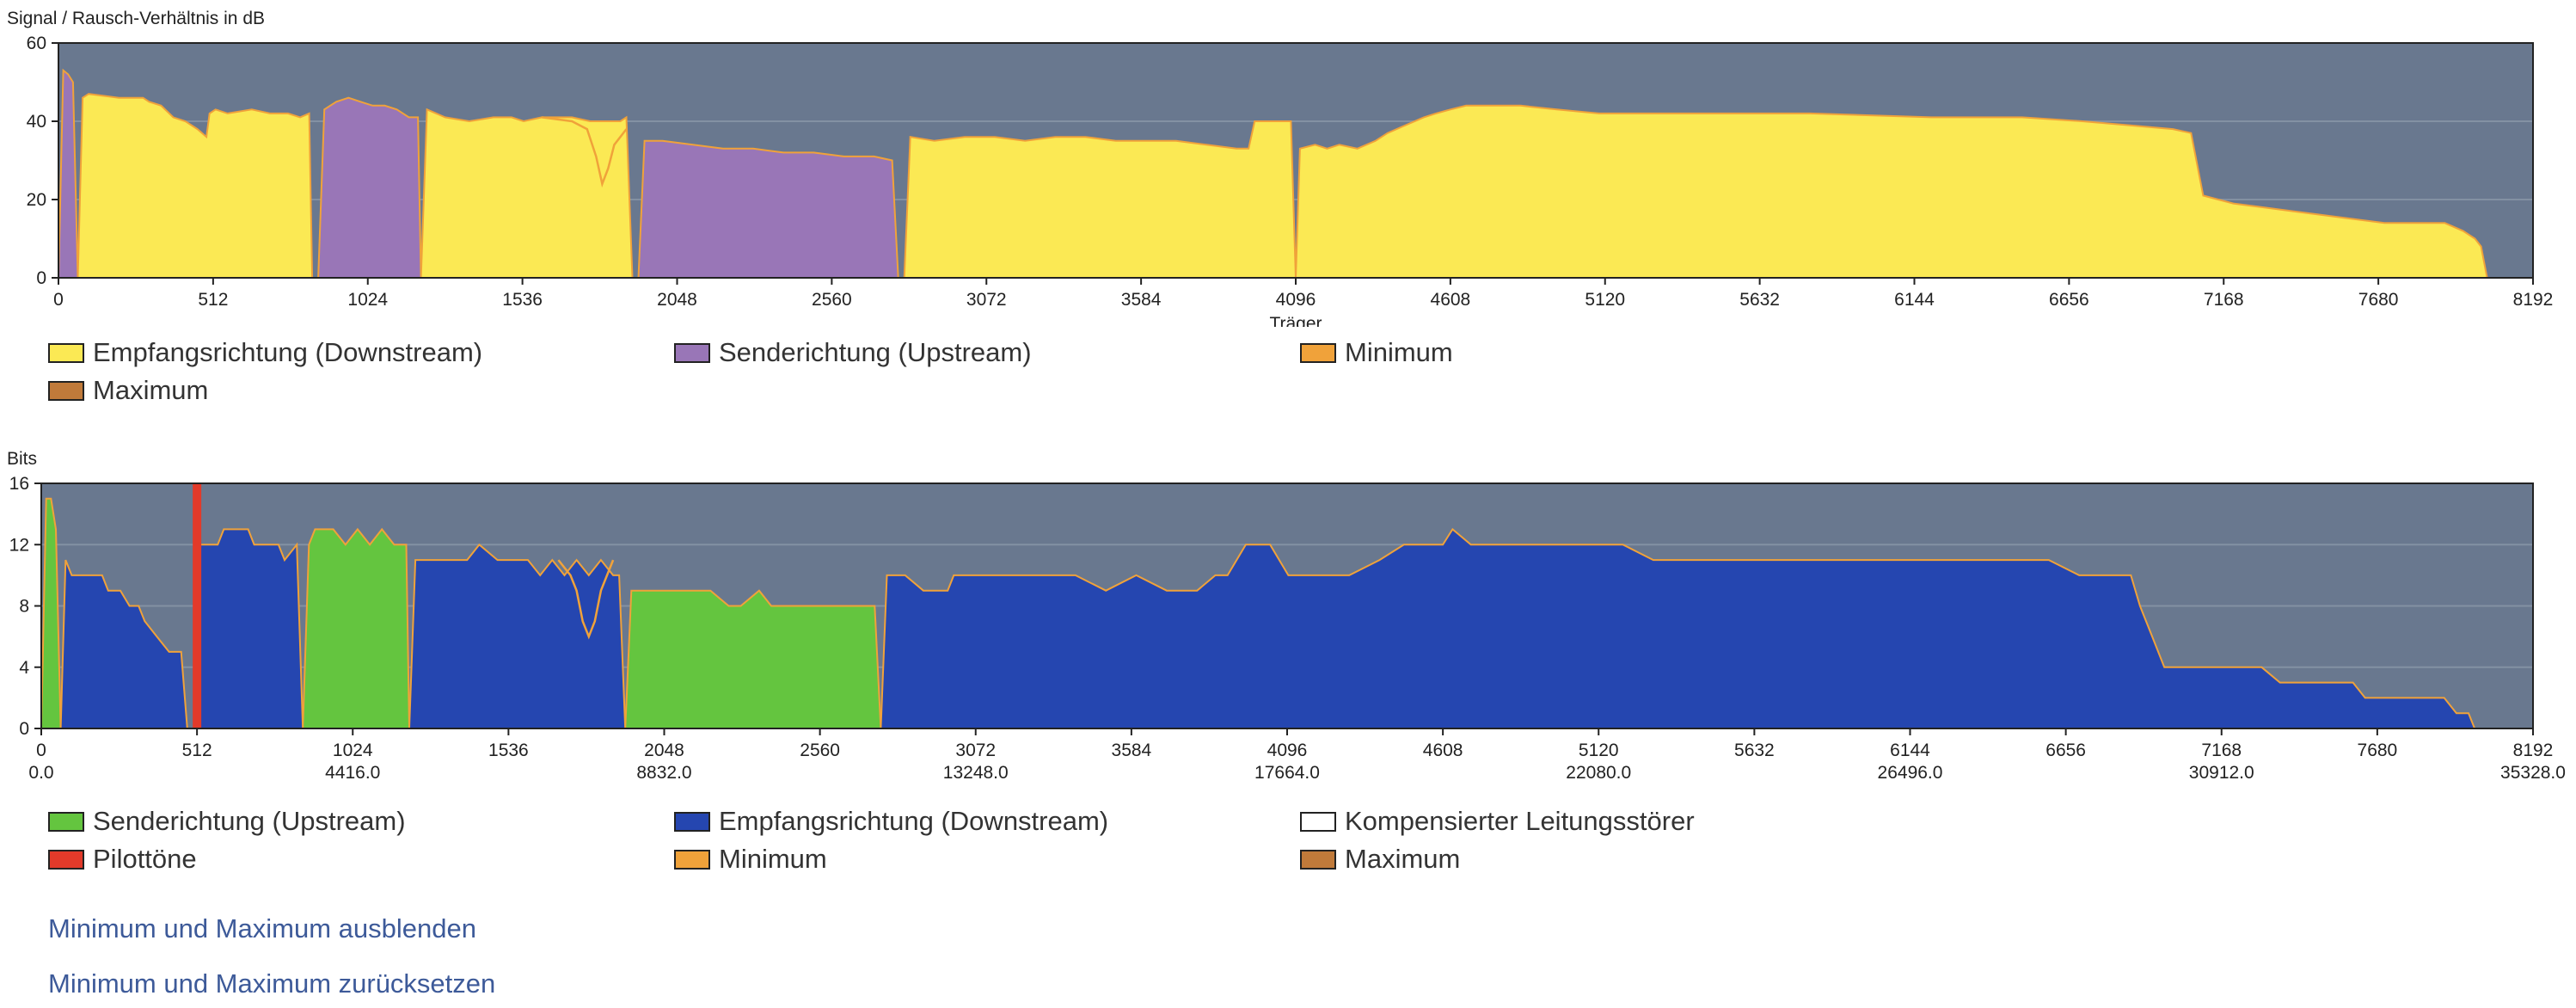 This screenshot has width=2576, height=1008. I want to click on y-axis-title: Signal / Rausch-Verhältnis in dB, so click(136, 18).